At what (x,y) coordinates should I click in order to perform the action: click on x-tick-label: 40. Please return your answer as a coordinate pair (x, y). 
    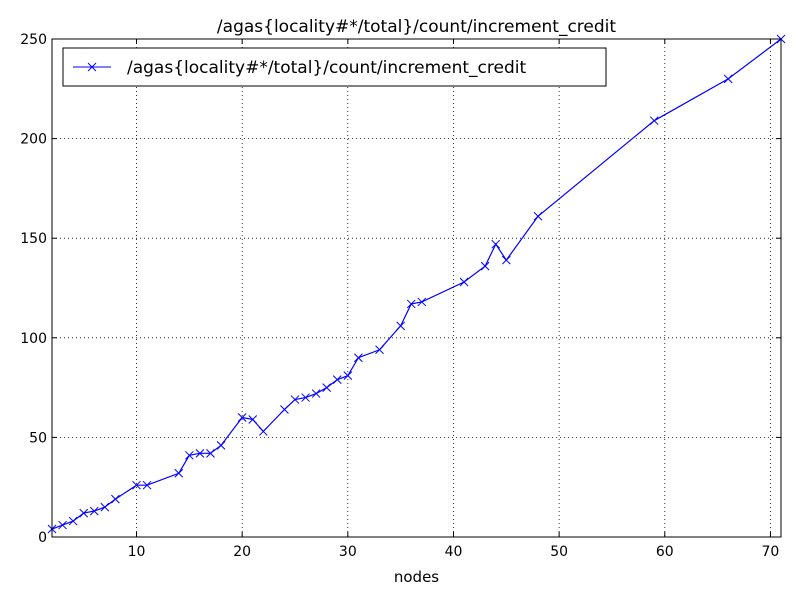
    Looking at the image, I should click on (454, 552).